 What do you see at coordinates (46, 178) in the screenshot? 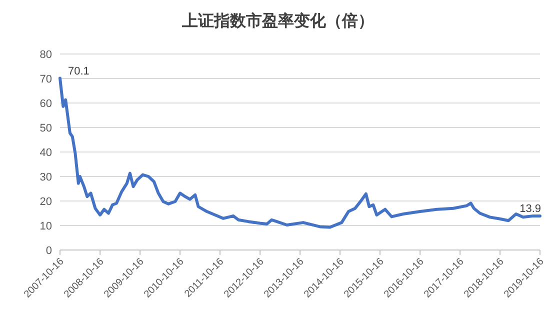
I see `y-tick-label: 30` at bounding box center [46, 178].